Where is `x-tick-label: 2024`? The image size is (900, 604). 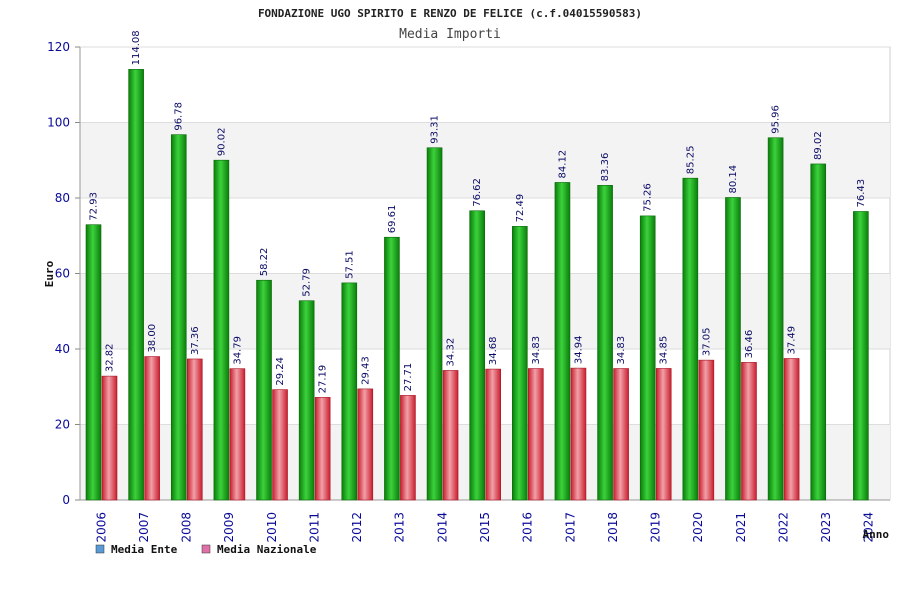
x-tick-label: 2024 is located at coordinates (869, 527).